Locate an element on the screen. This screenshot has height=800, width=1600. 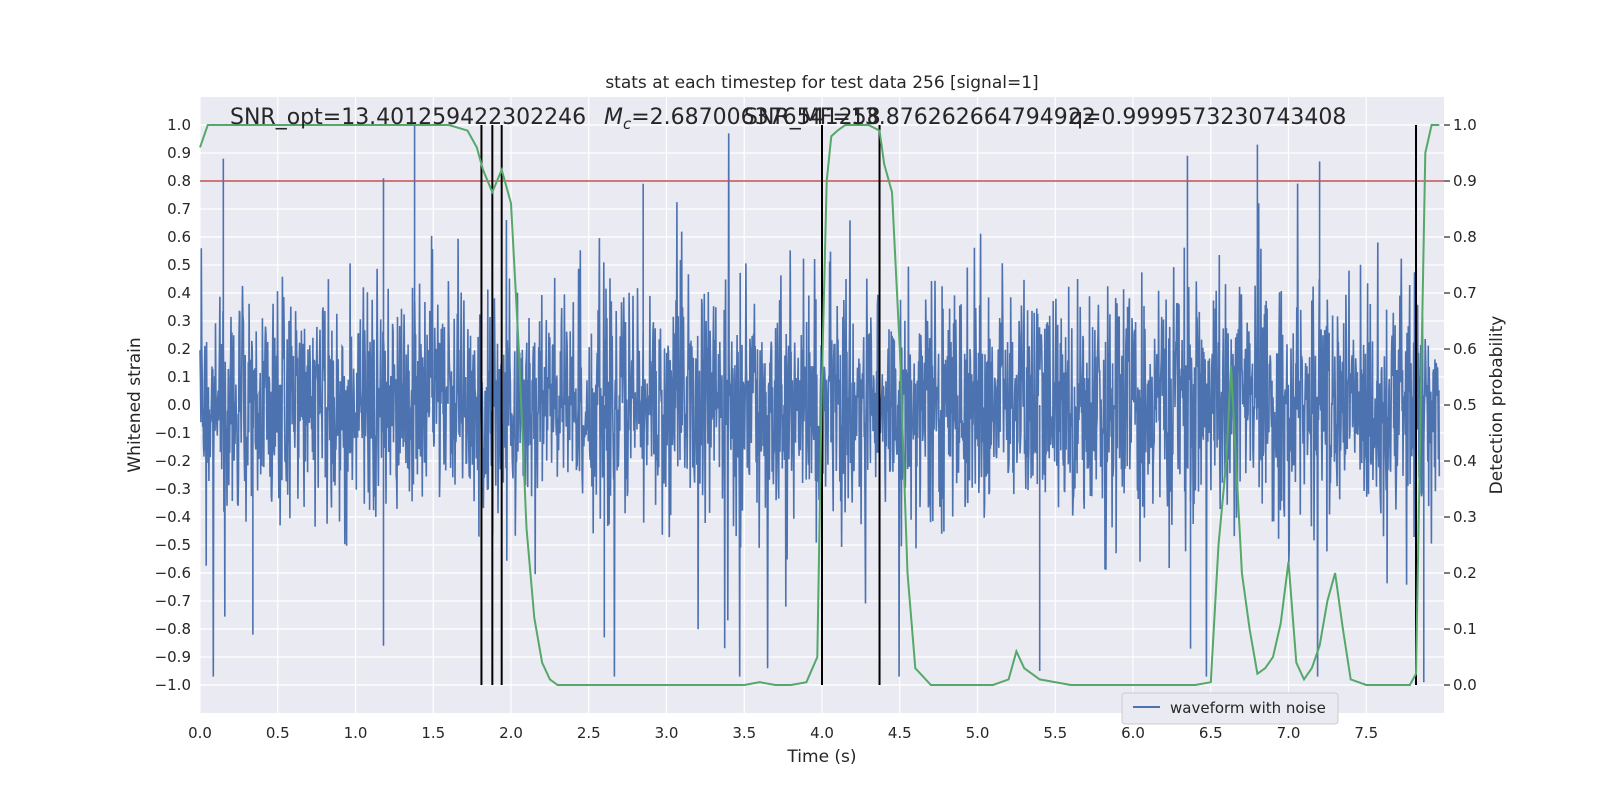
x-tick-label: 3.5 is located at coordinates (744, 733).